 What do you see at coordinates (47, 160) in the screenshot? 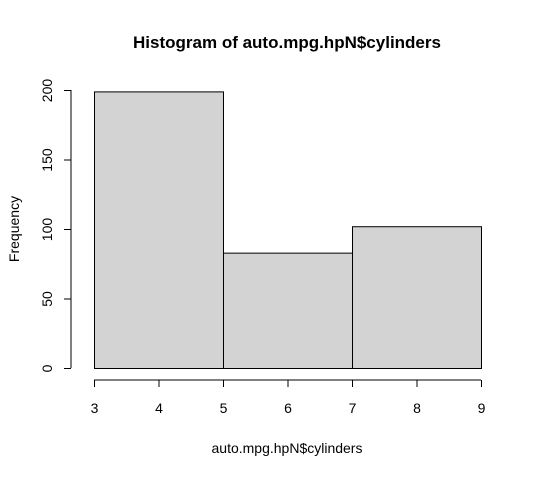
I see `y-tick-label: 150` at bounding box center [47, 160].